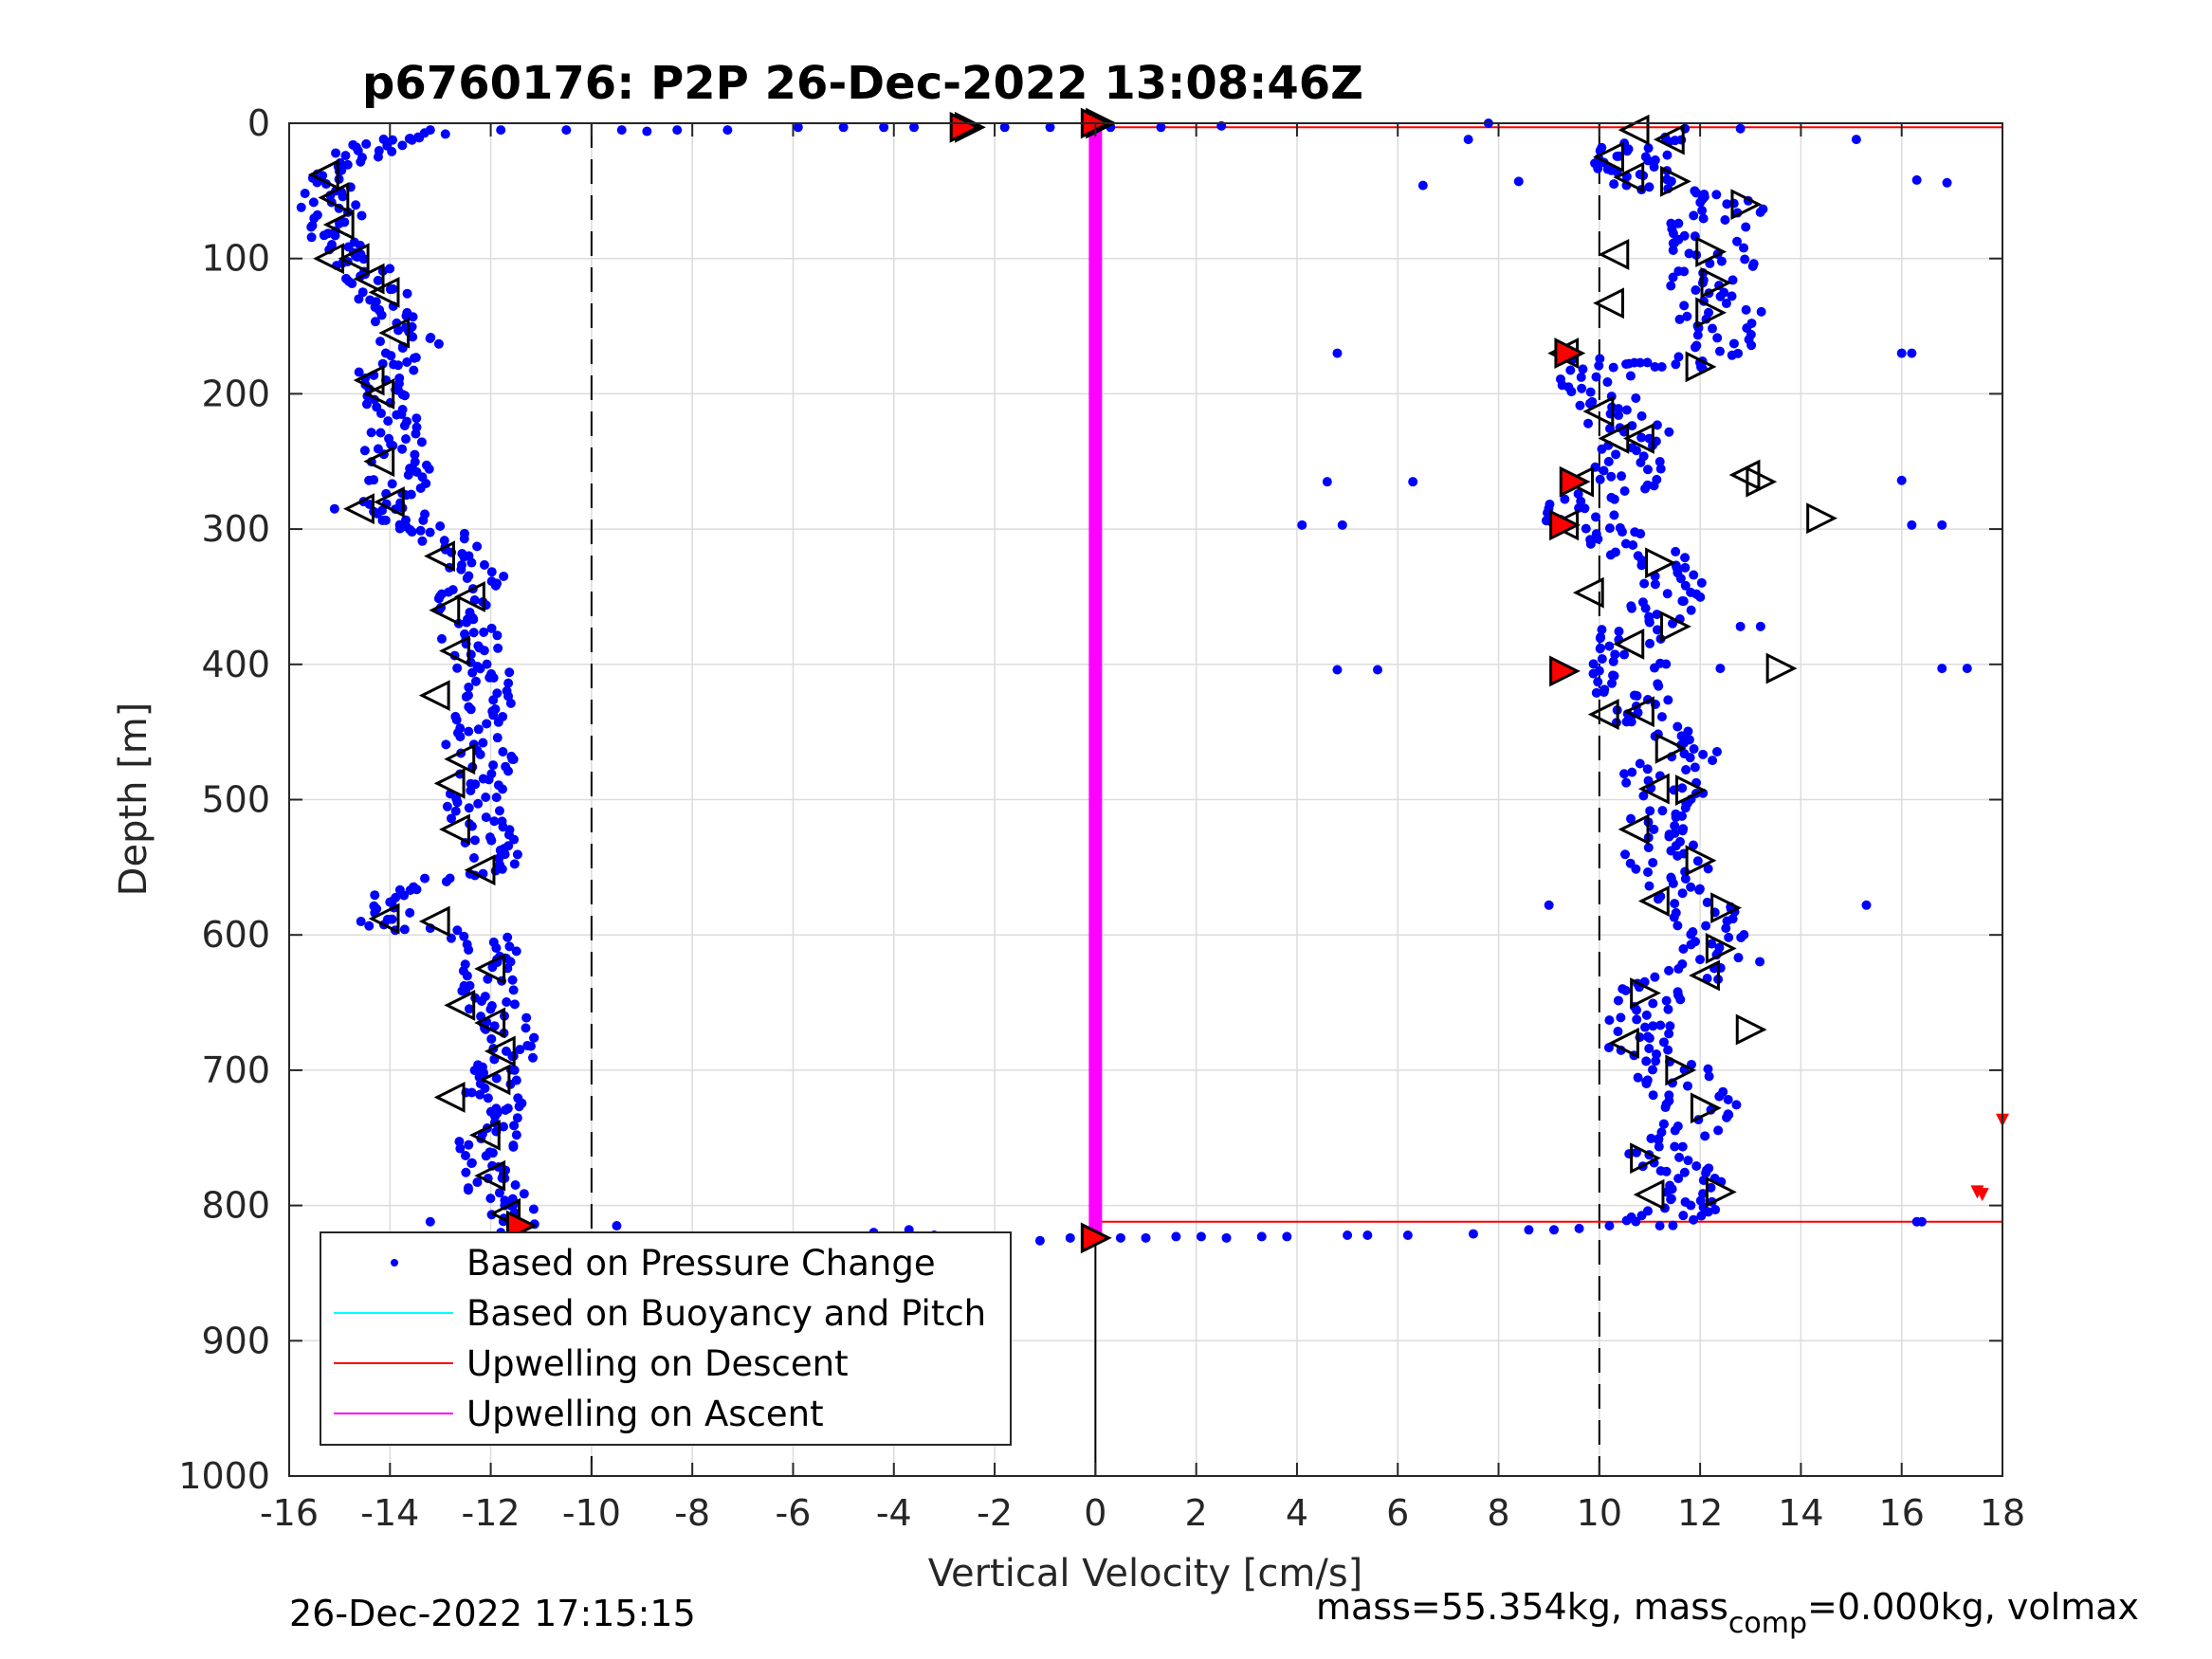  I want to click on y-tick-label: 400, so click(235, 664).